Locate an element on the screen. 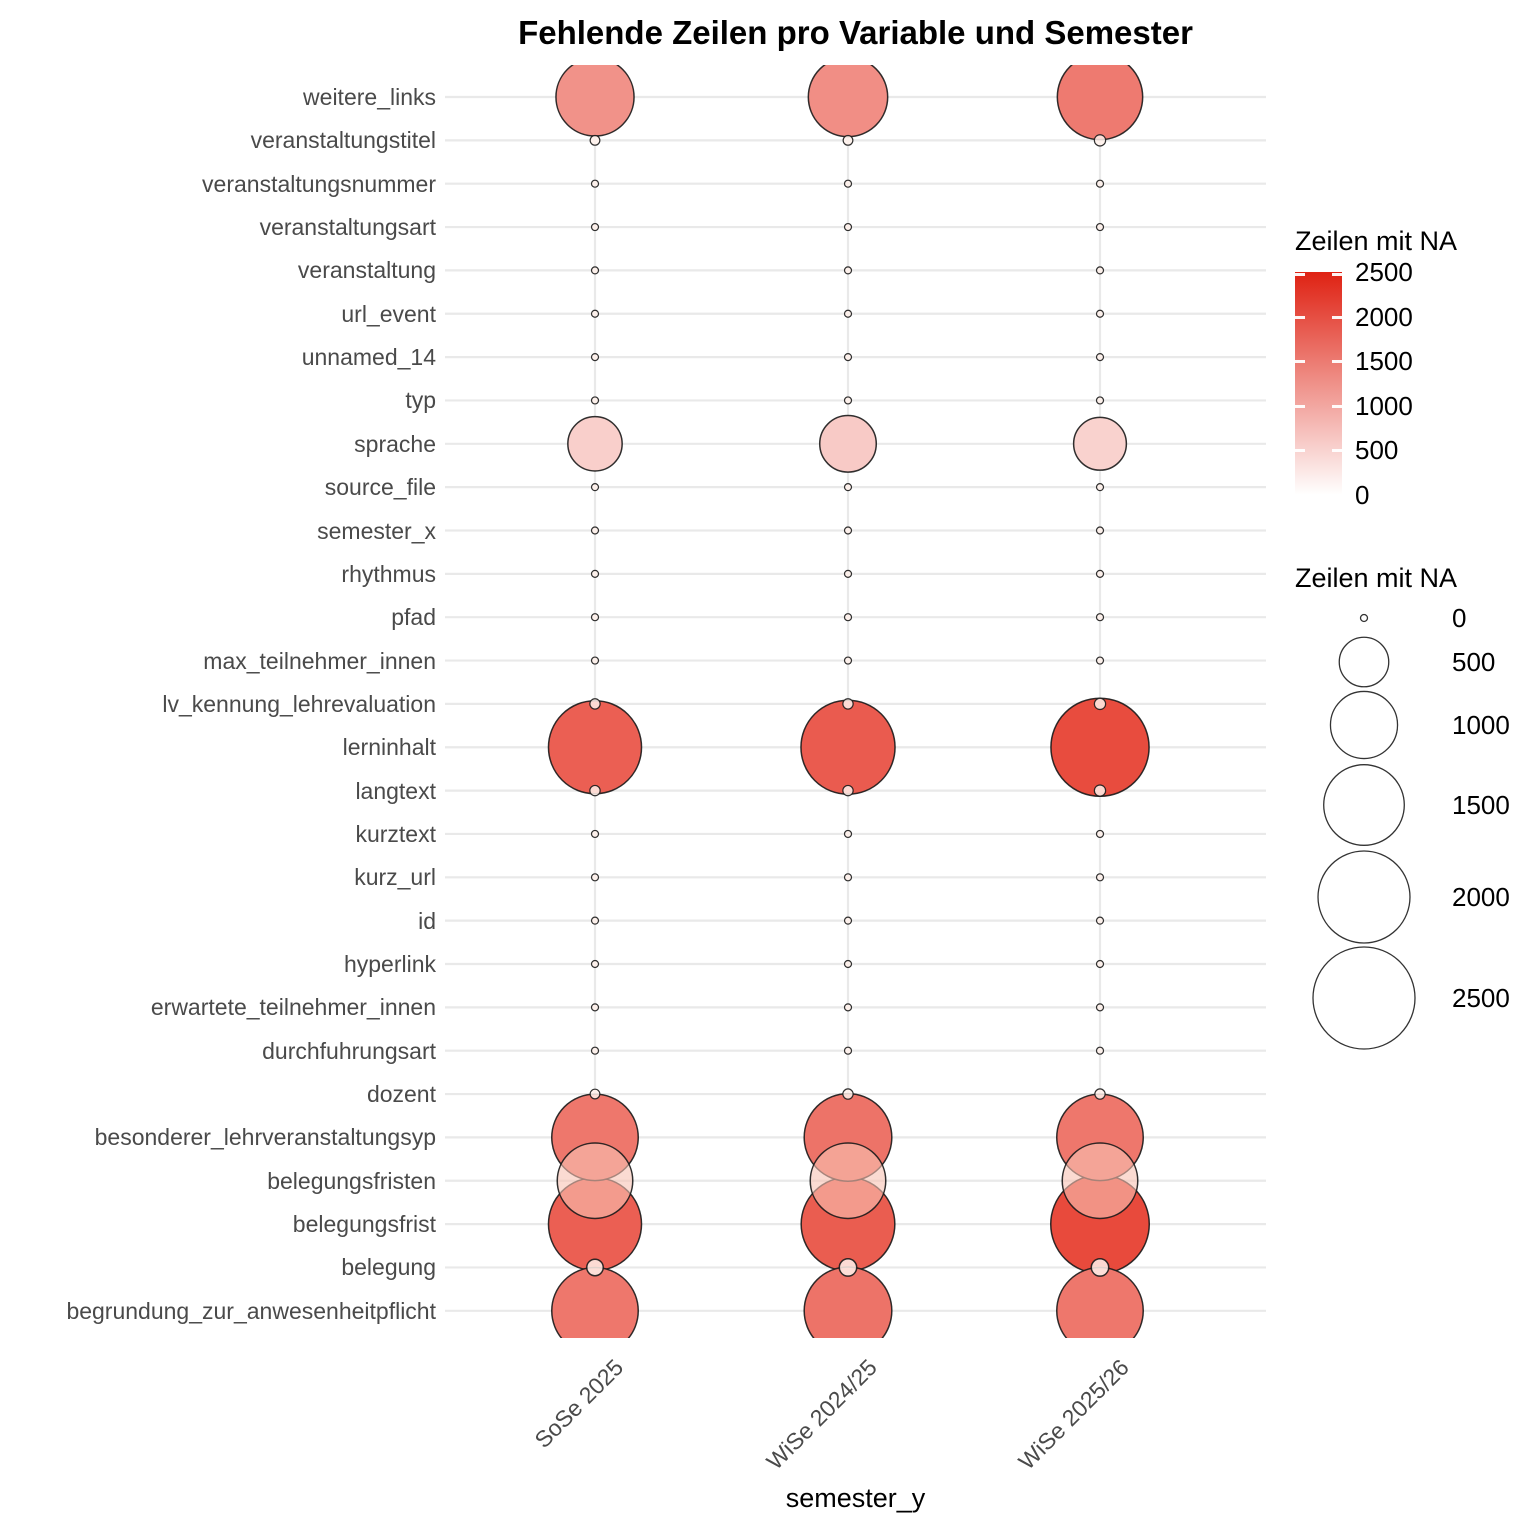  y-axis-label-veranstaltungstitel: veranstaltungstitel is located at coordinates (343, 140).